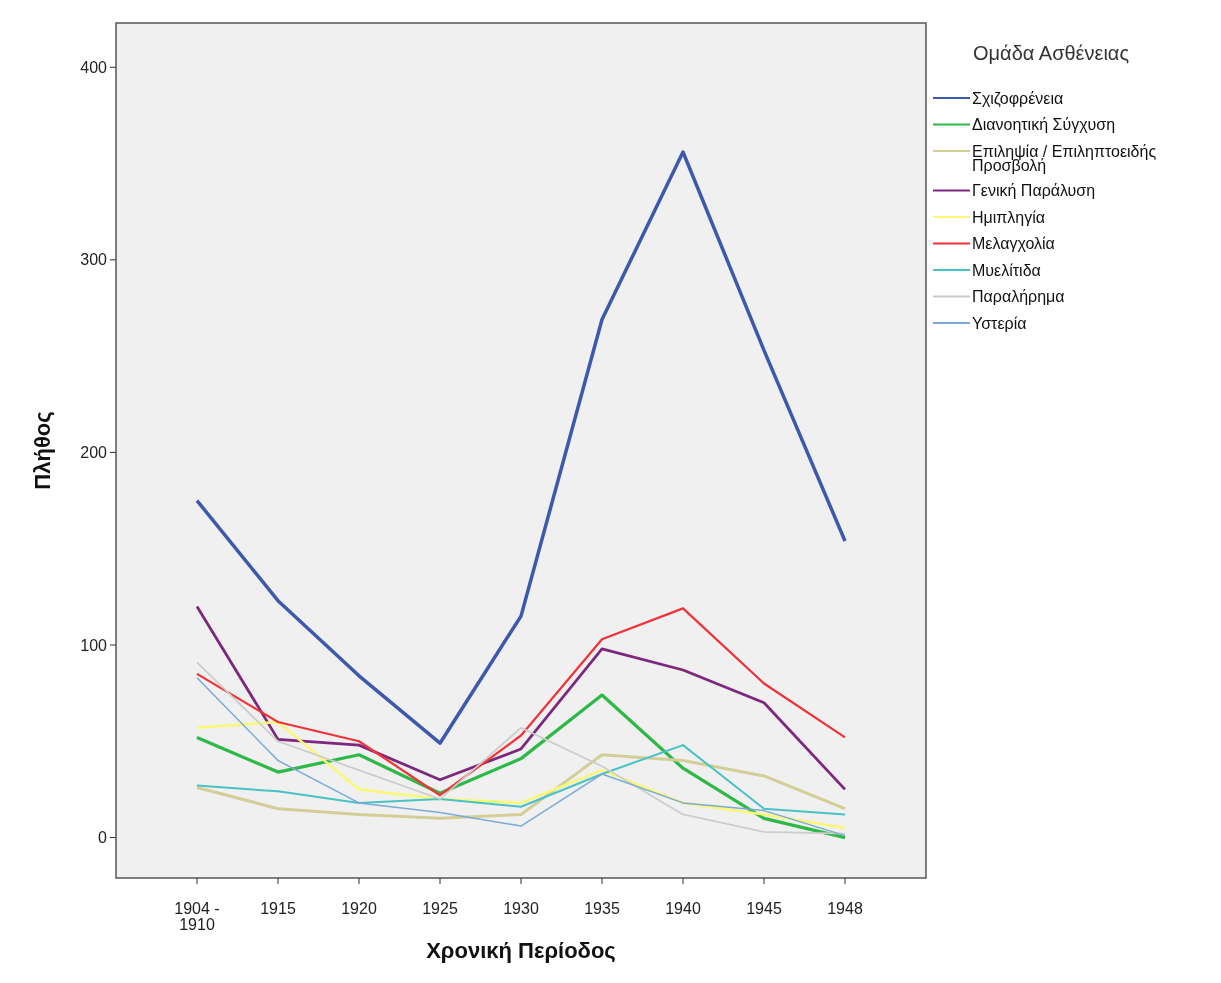  What do you see at coordinates (94, 260) in the screenshot?
I see `y-tick-label: 300` at bounding box center [94, 260].